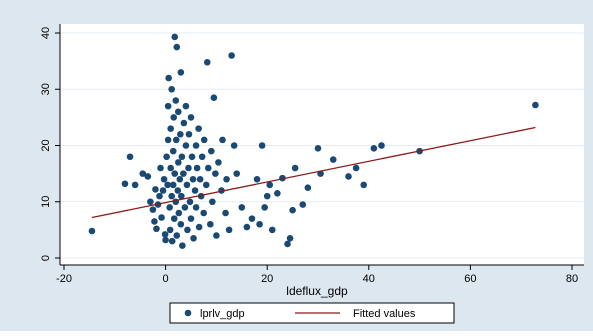 This screenshot has height=336, width=593. I want to click on legend-label-fitted: Fitted values, so click(384, 314).